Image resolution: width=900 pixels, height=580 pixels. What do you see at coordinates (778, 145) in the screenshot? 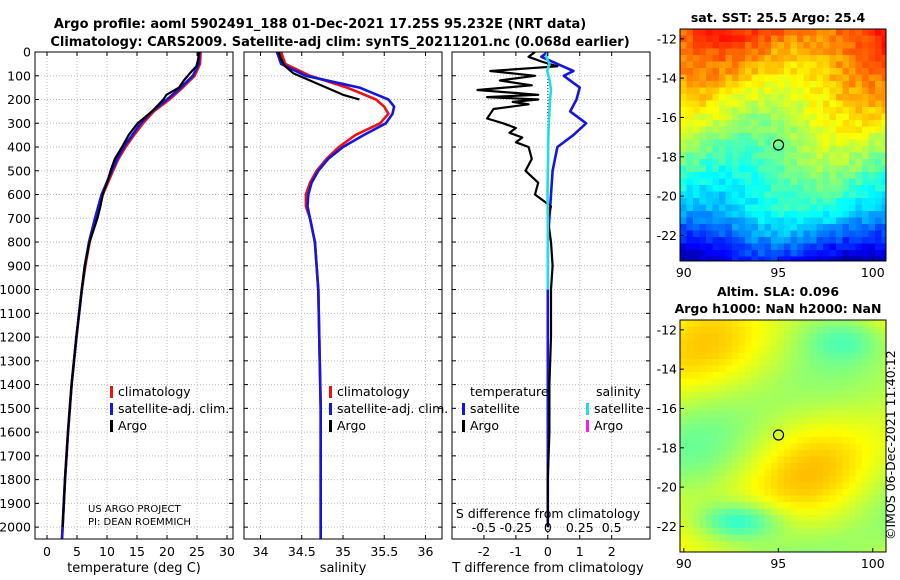
I see `sst-argo-location-marker` at bounding box center [778, 145].